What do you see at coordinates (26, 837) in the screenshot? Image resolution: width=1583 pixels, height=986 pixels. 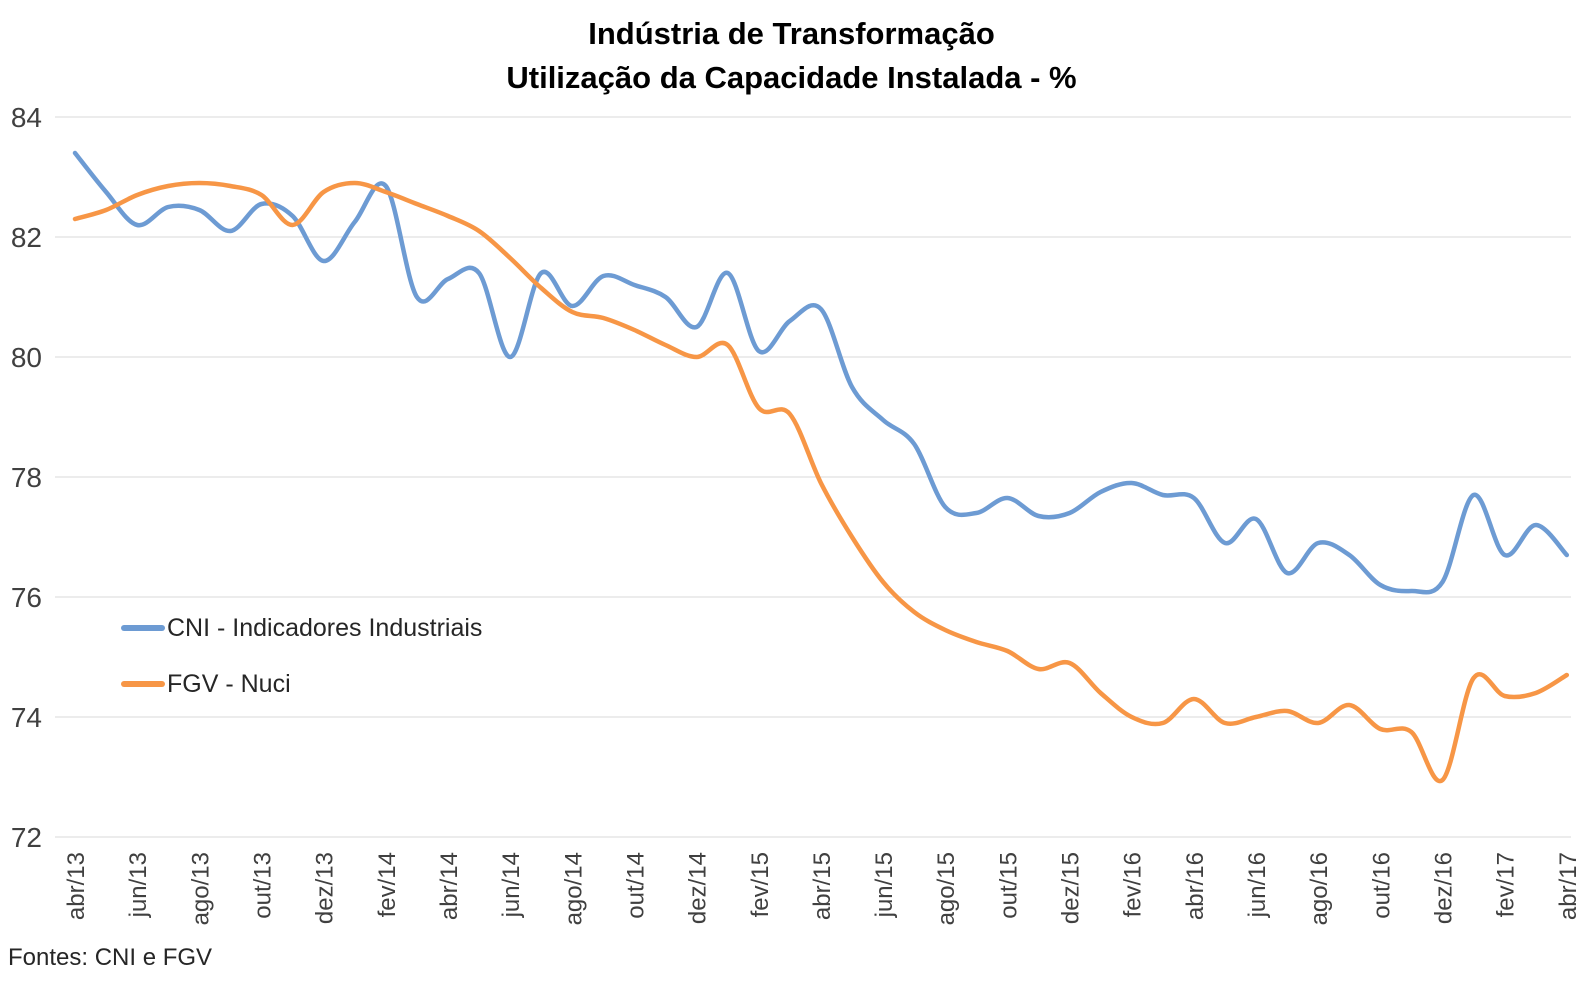 I see `y-axis-tick-label-72: 72` at bounding box center [26, 837].